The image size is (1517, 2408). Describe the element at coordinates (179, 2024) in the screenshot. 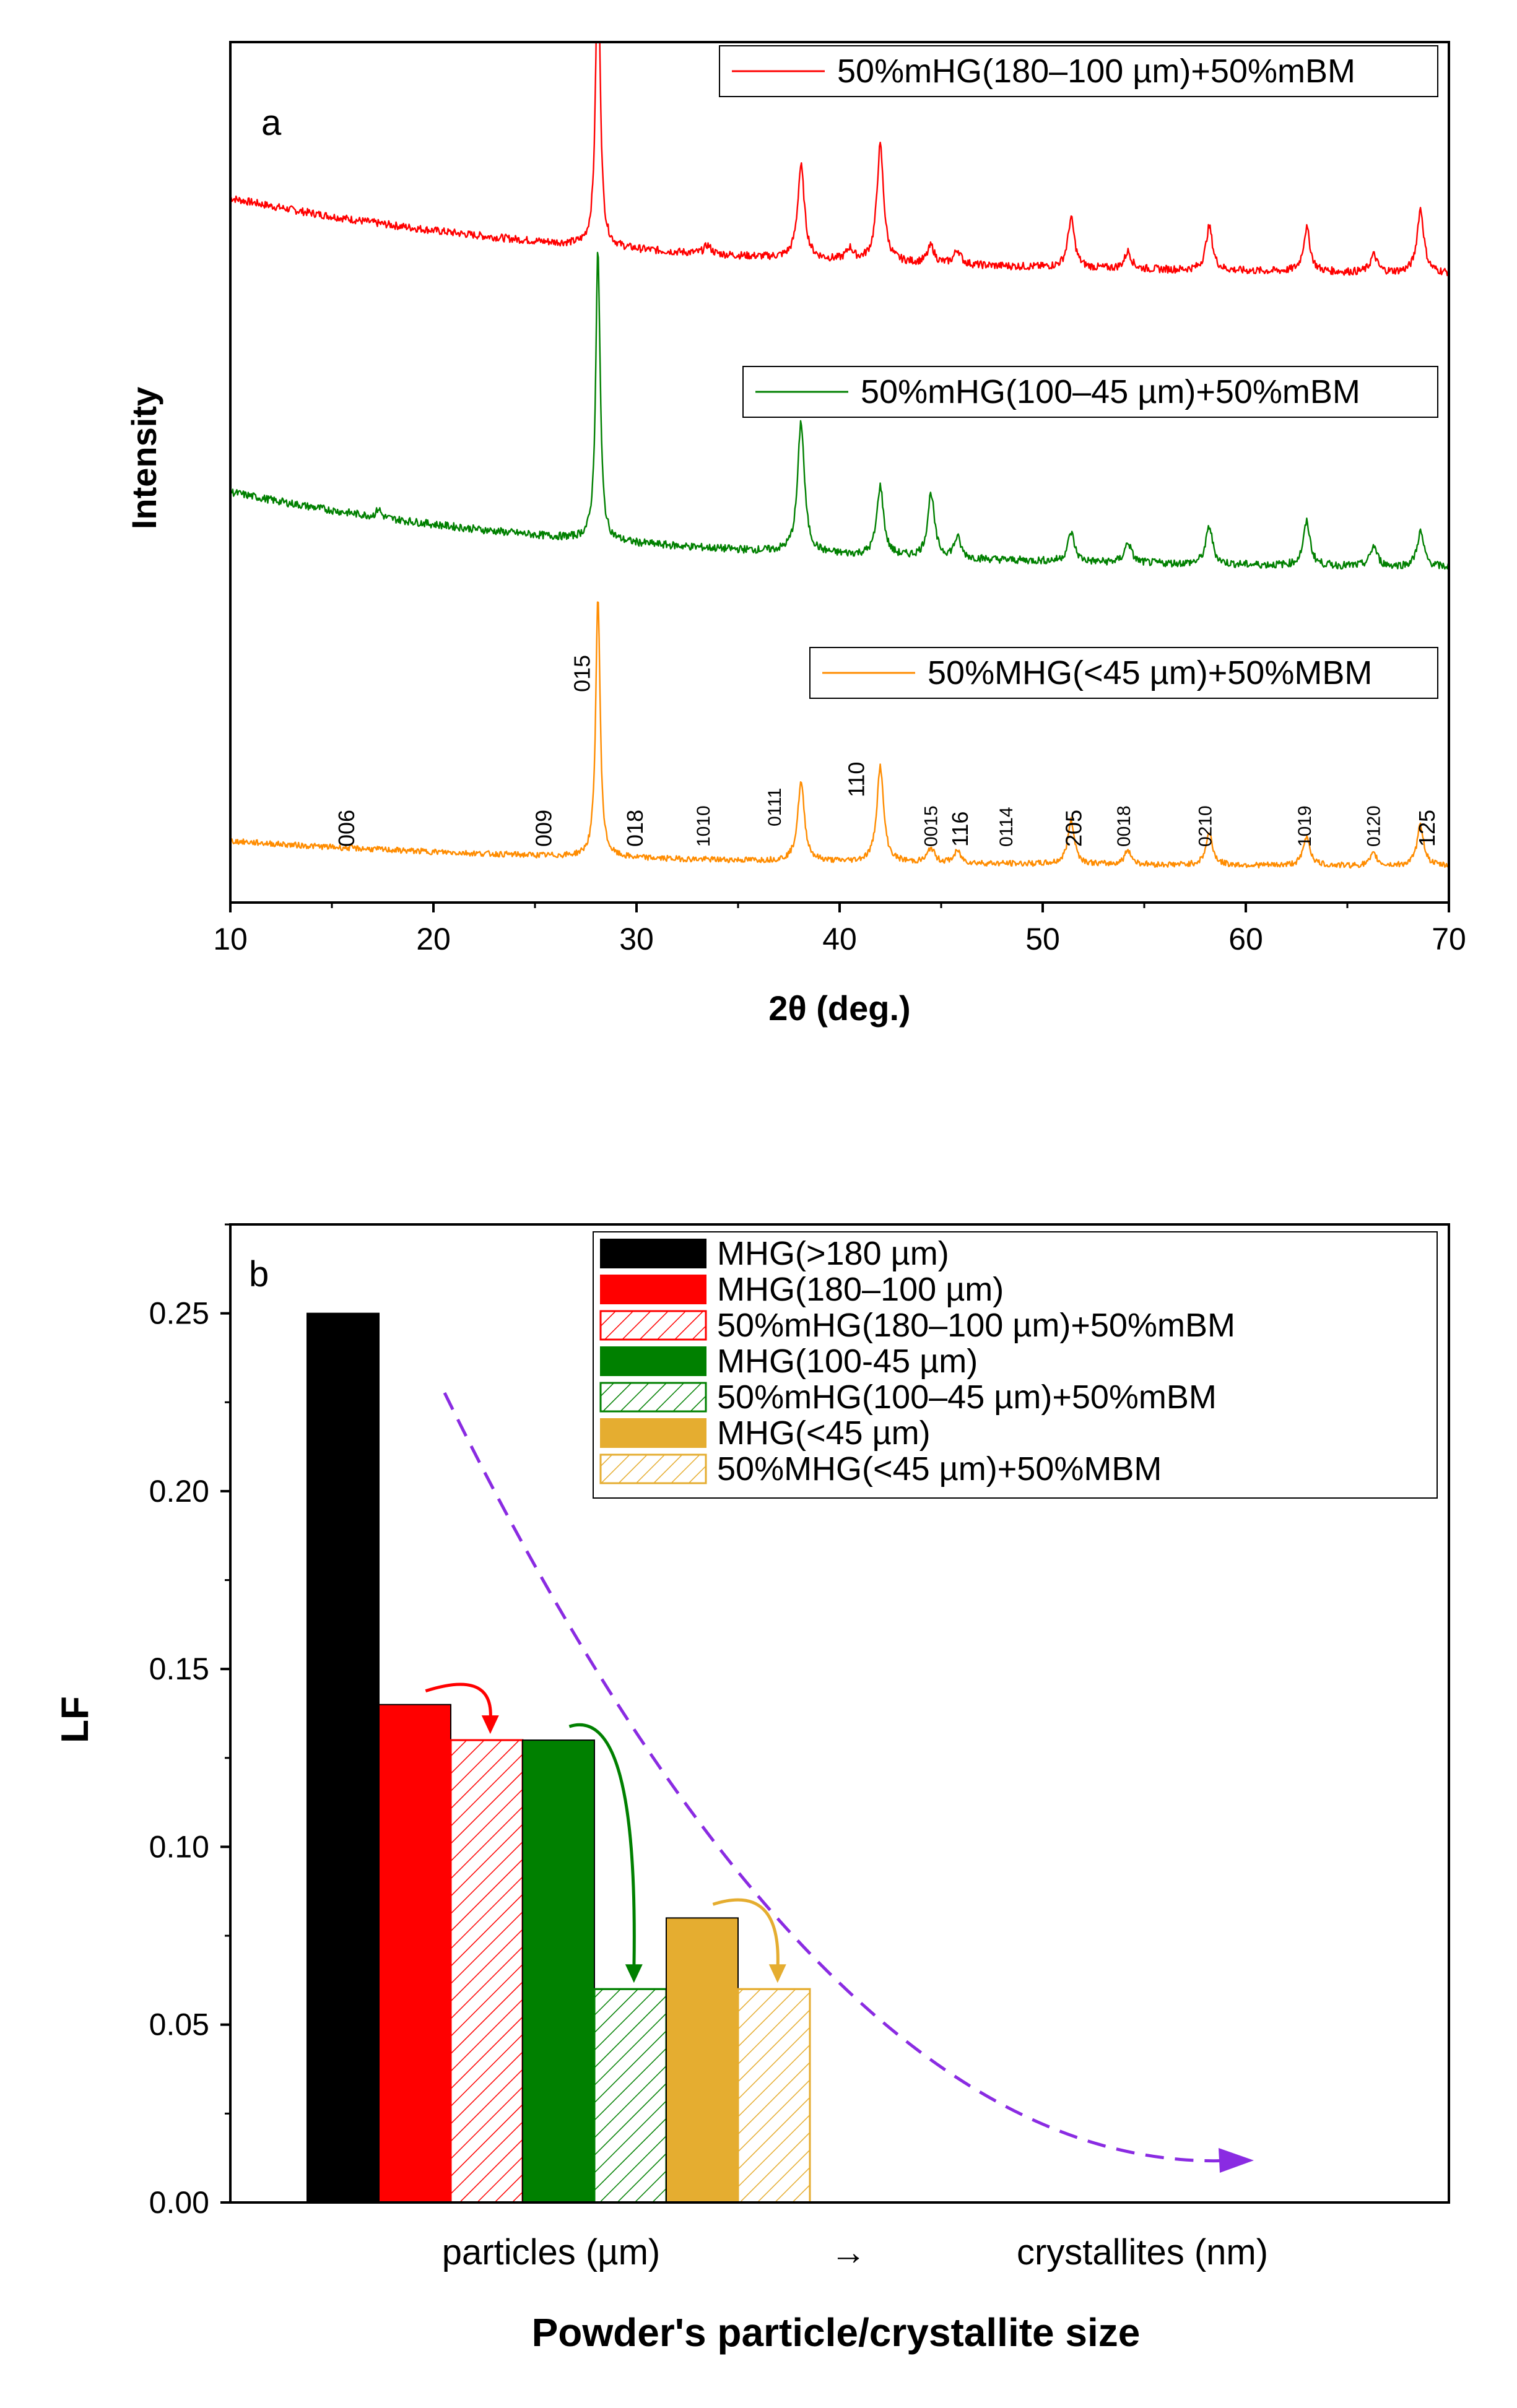

I see `y-tick-label: 0.05` at that location.